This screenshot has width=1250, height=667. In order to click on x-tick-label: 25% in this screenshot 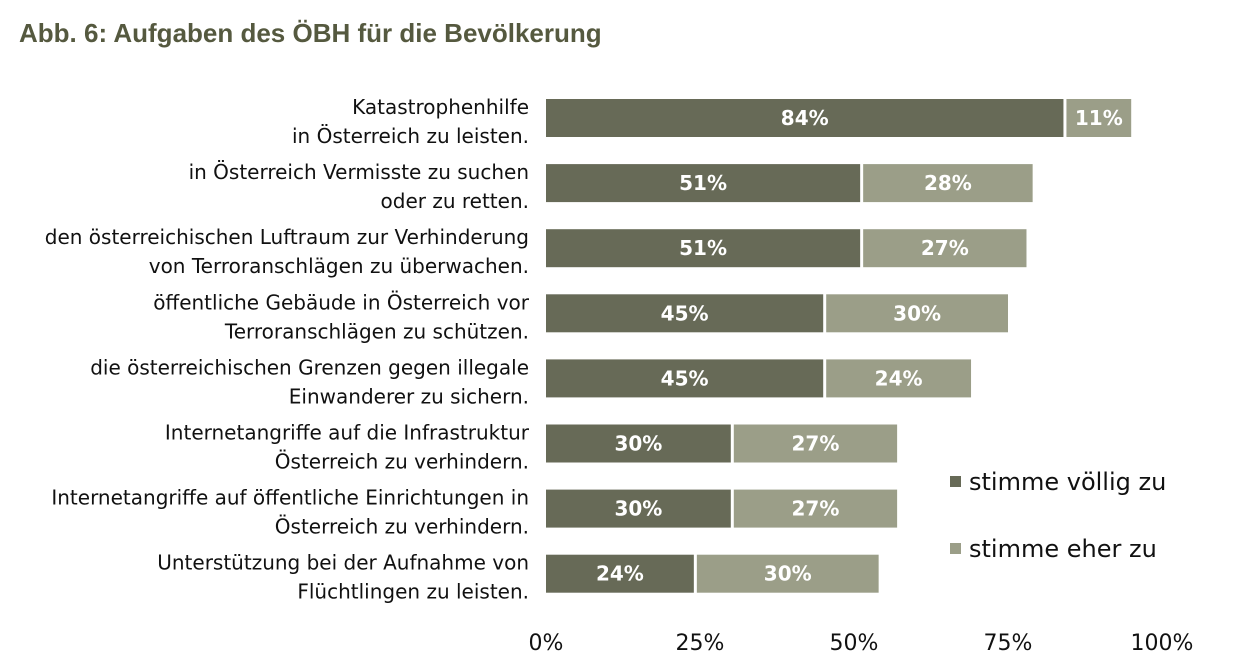, I will do `click(700, 643)`.